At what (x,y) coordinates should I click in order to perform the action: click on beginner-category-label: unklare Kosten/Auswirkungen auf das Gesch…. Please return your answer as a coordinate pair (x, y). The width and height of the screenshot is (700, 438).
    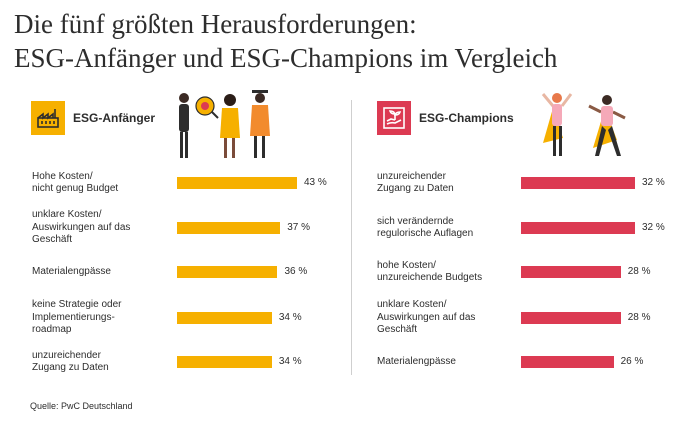
    Looking at the image, I should click on (81, 227).